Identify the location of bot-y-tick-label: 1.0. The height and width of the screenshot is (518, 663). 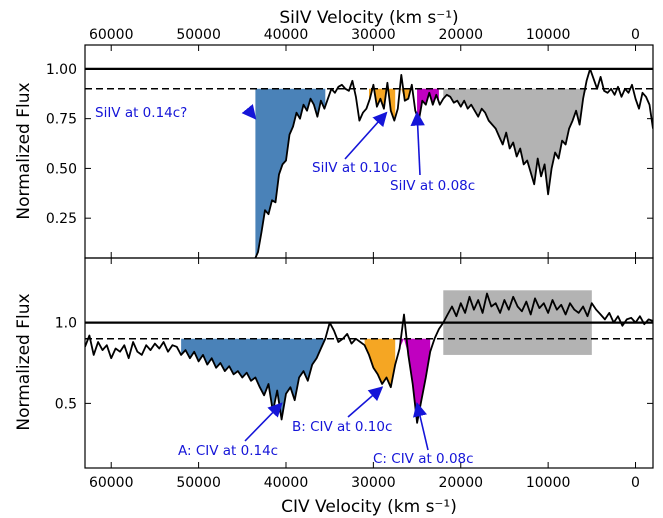
(66, 324).